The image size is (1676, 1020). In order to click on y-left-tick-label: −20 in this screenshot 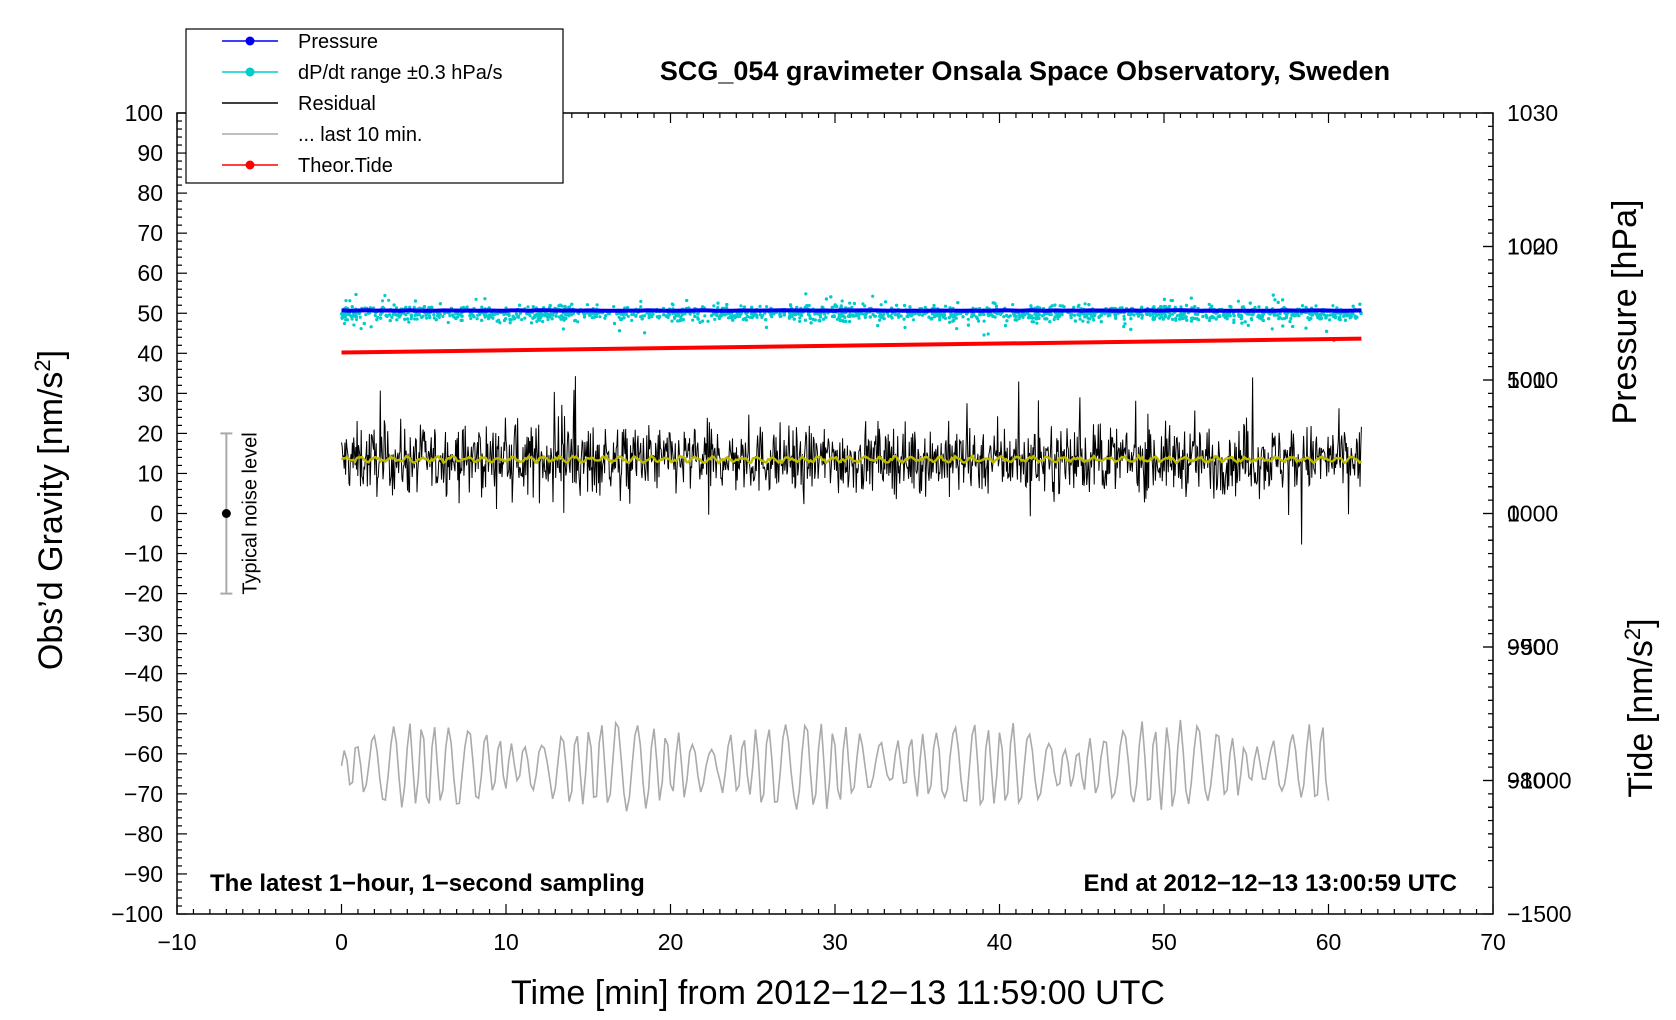, I will do `click(143, 594)`.